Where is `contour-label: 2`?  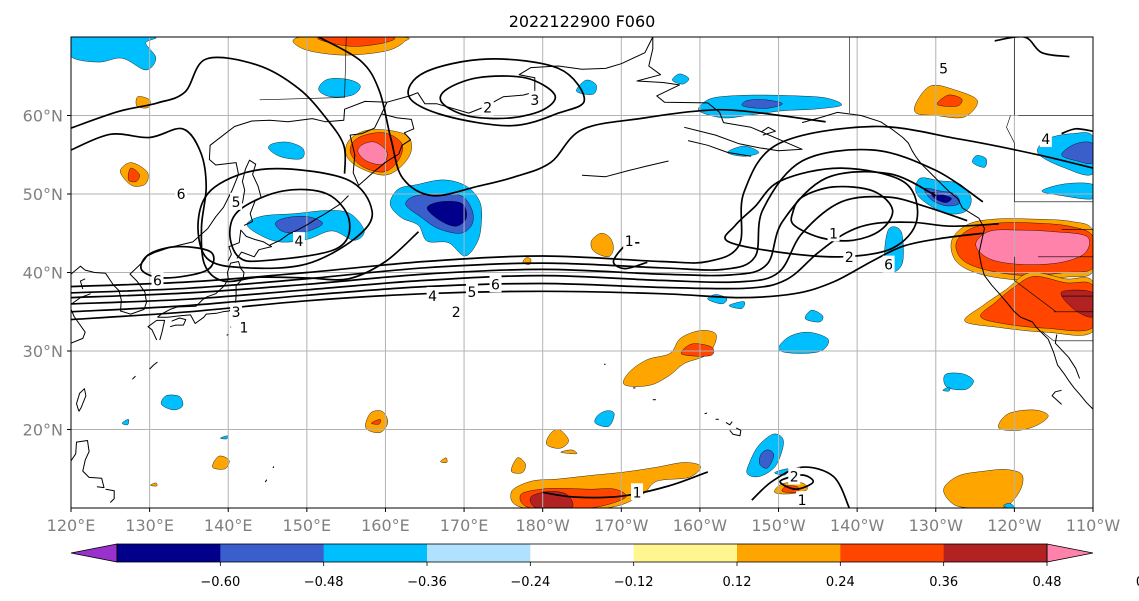
contour-label: 2 is located at coordinates (794, 478).